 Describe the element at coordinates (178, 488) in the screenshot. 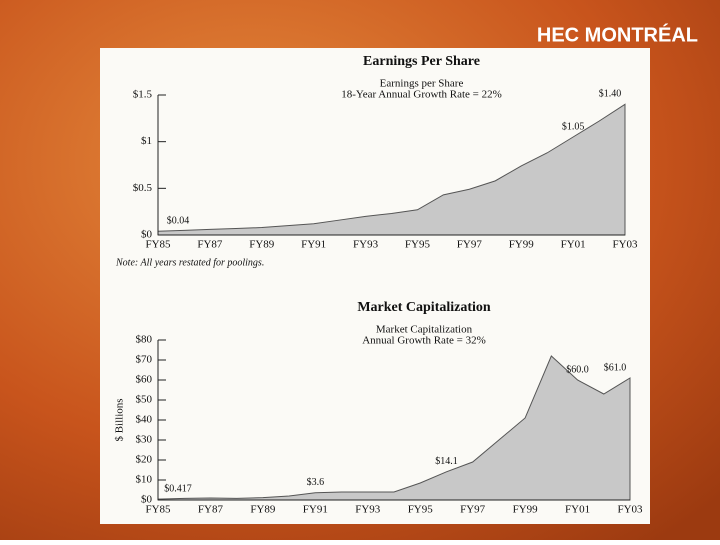

I see `data-label: $0.417` at that location.